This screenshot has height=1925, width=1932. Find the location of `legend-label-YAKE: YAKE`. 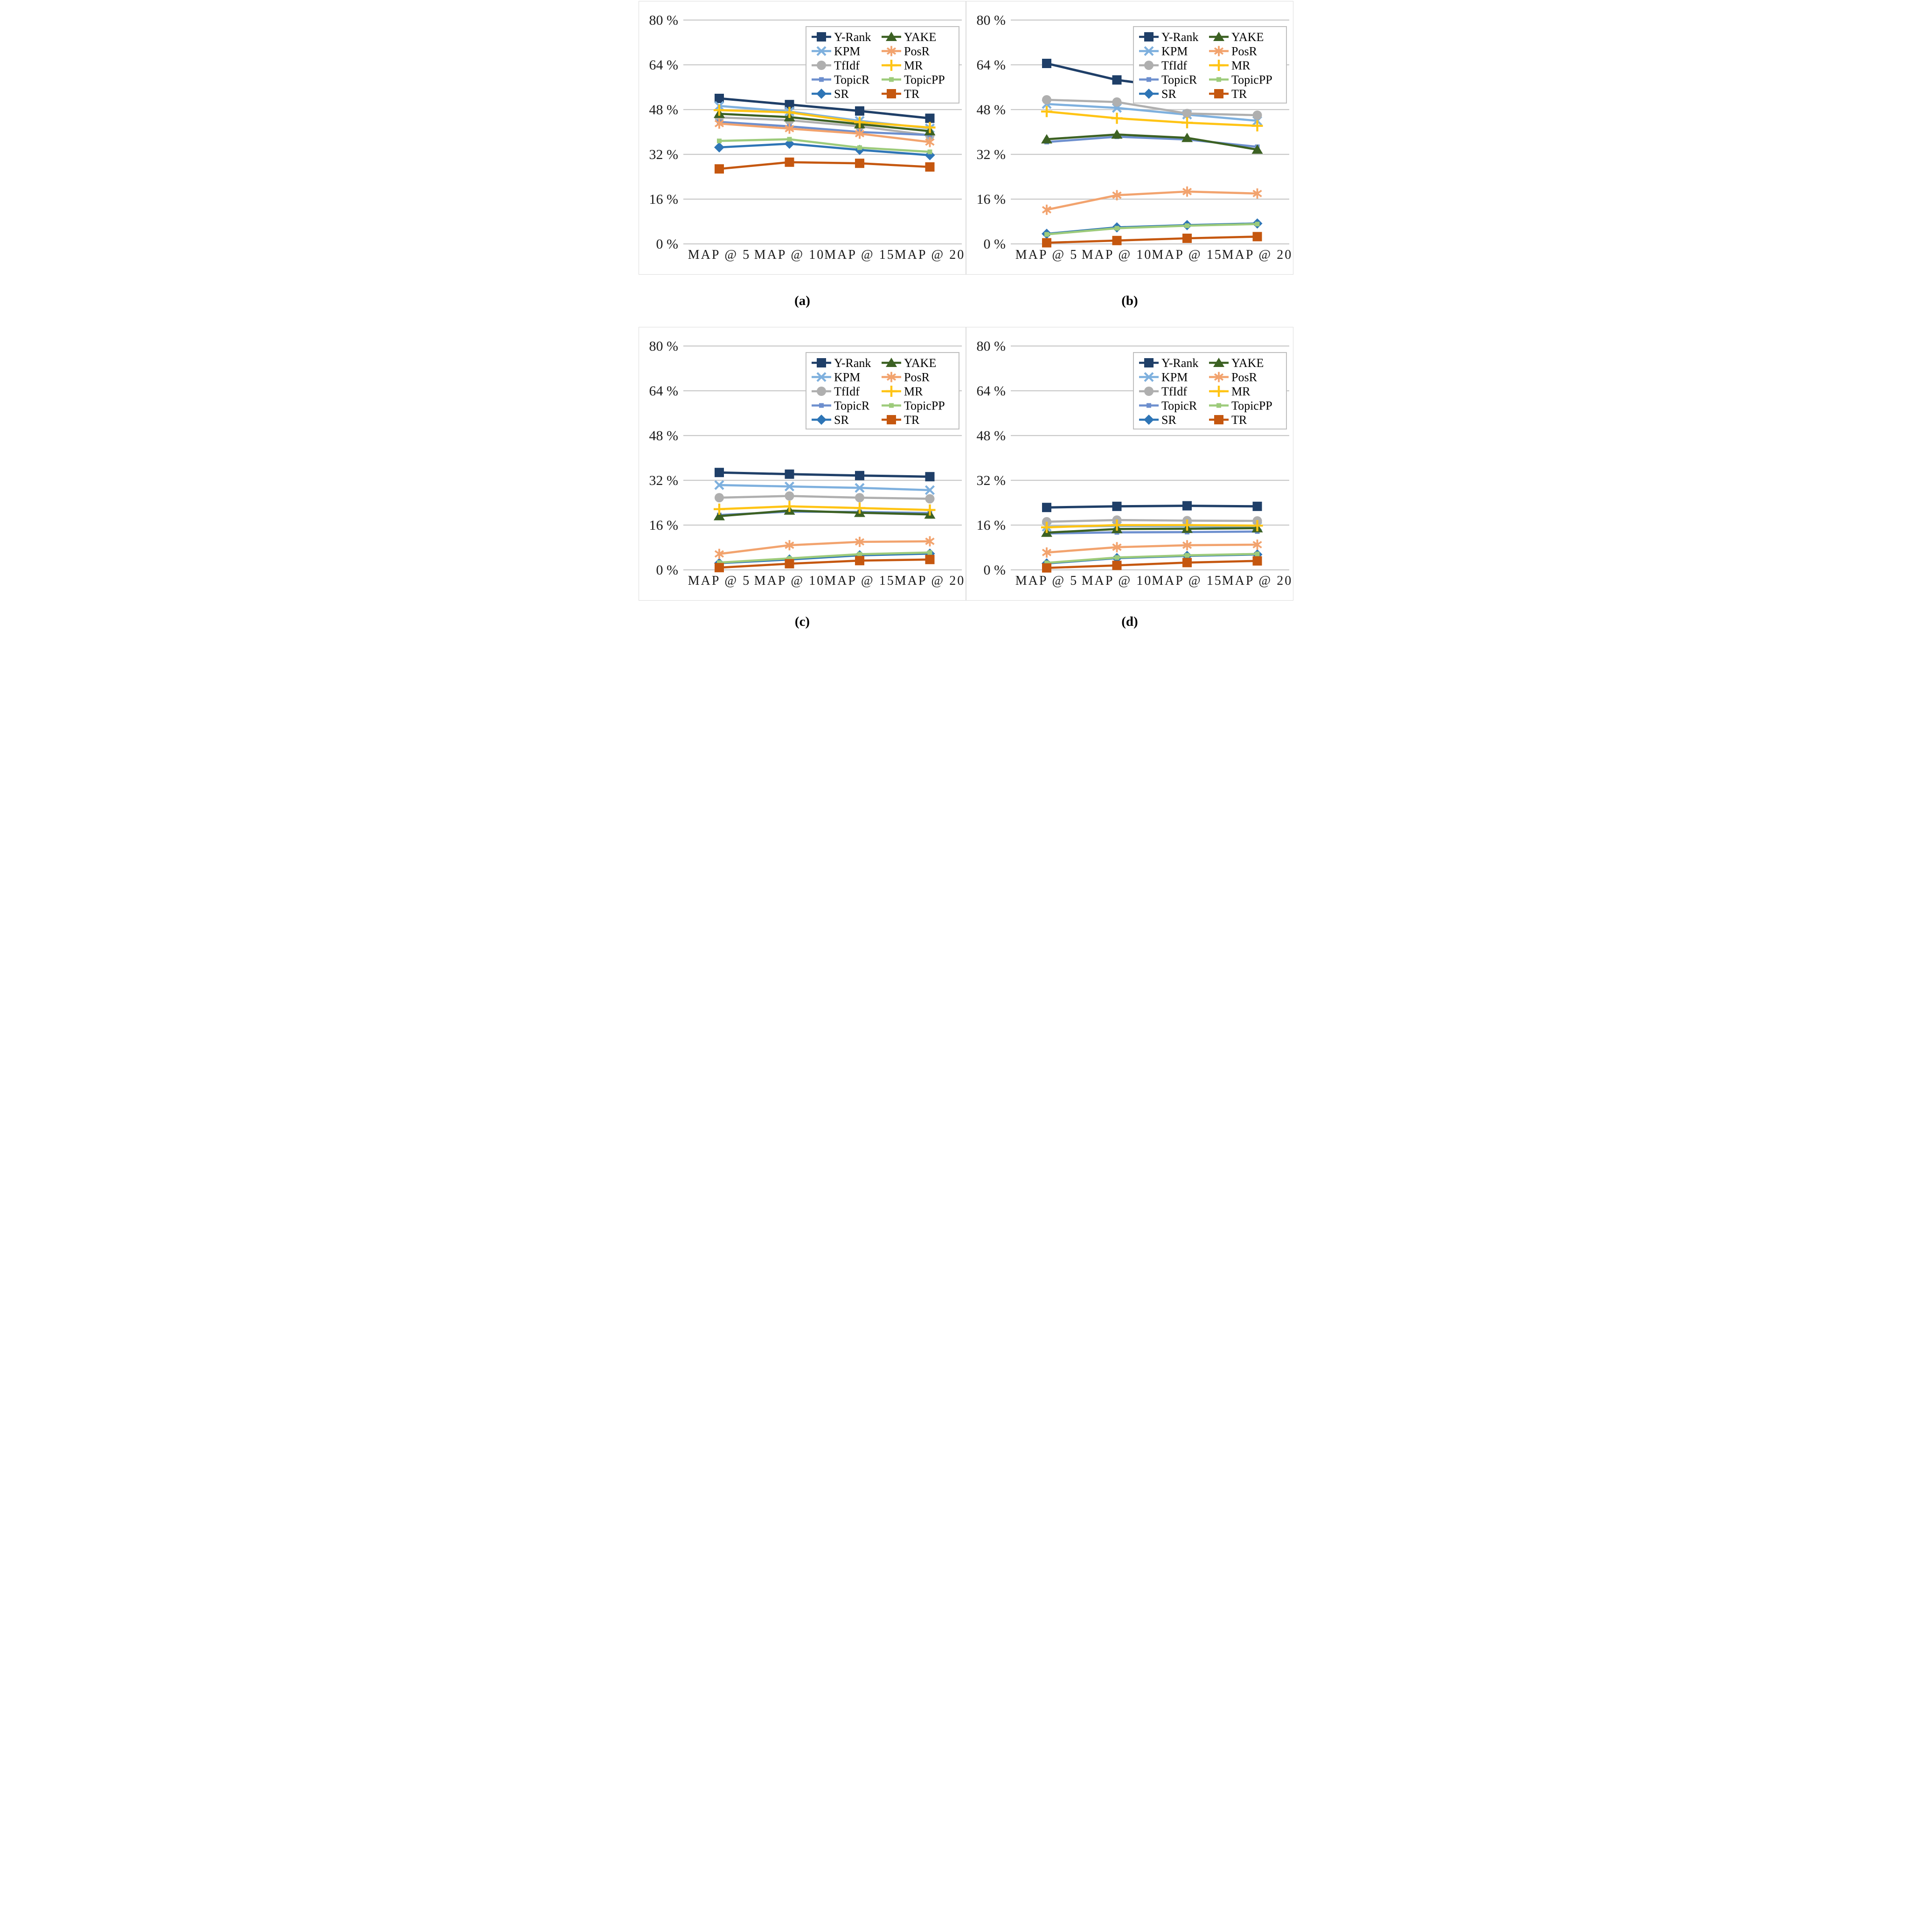

legend-label-YAKE: YAKE is located at coordinates (920, 363).